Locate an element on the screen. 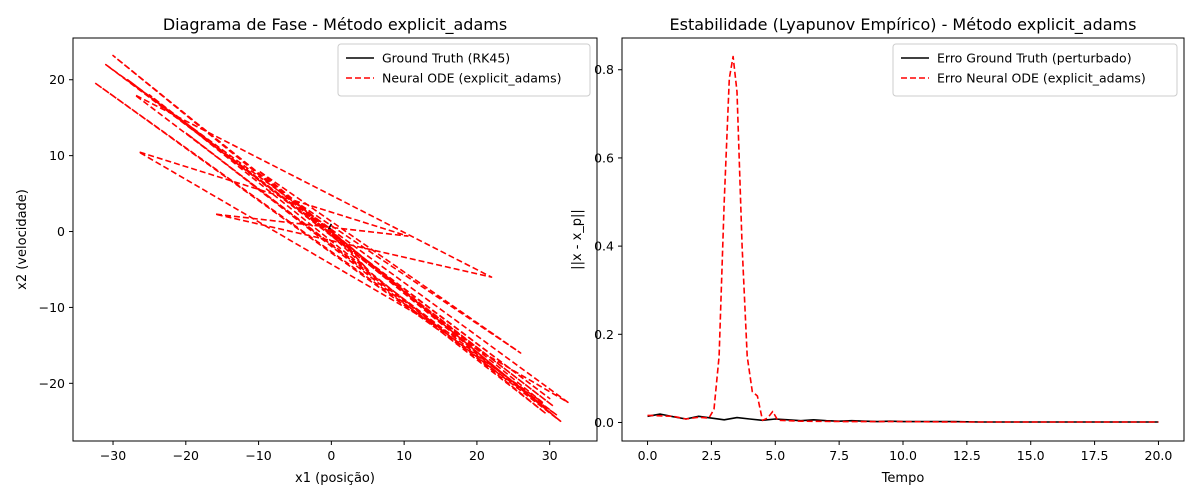 The width and height of the screenshot is (1200, 500). x-tick-label: 10.0 is located at coordinates (903, 455).